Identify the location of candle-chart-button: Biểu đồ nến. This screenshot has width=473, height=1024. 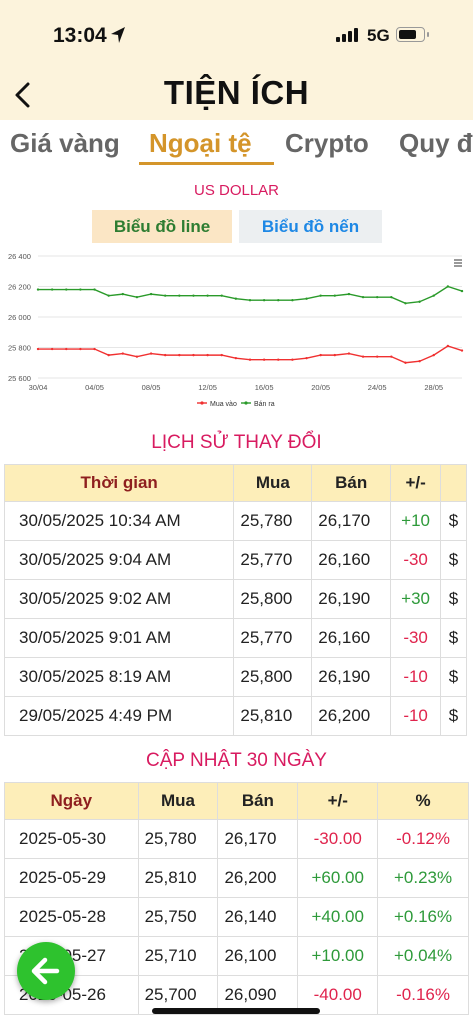
(310, 226).